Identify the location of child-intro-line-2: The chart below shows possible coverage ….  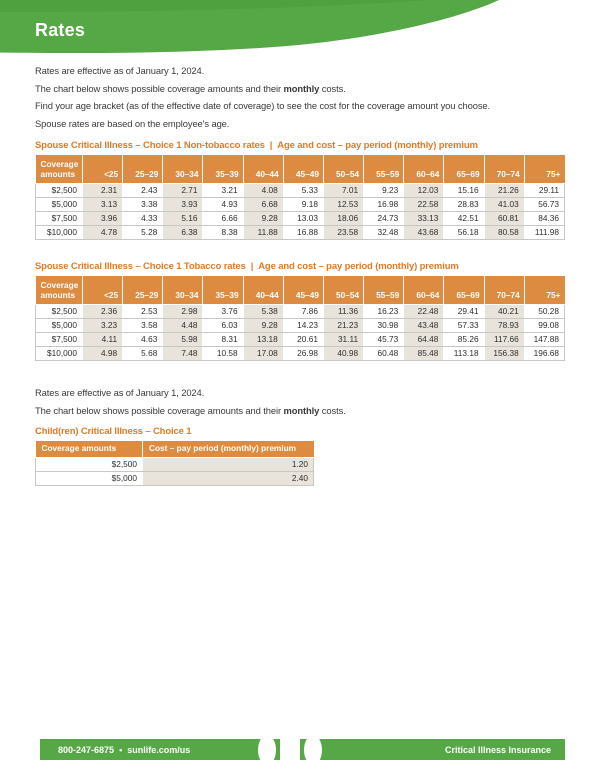
(190, 410).